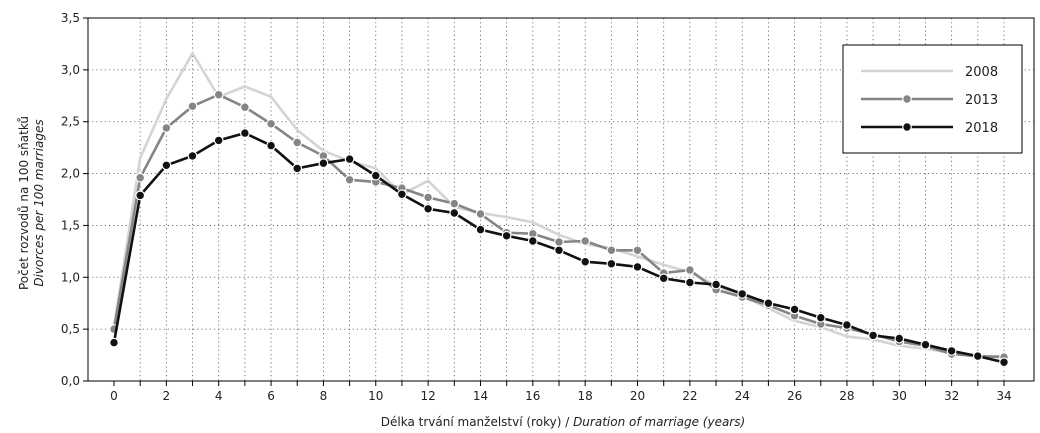 The width and height of the screenshot is (1040, 433). What do you see at coordinates (689, 396) in the screenshot?
I see `x-tick-label: 22` at bounding box center [689, 396].